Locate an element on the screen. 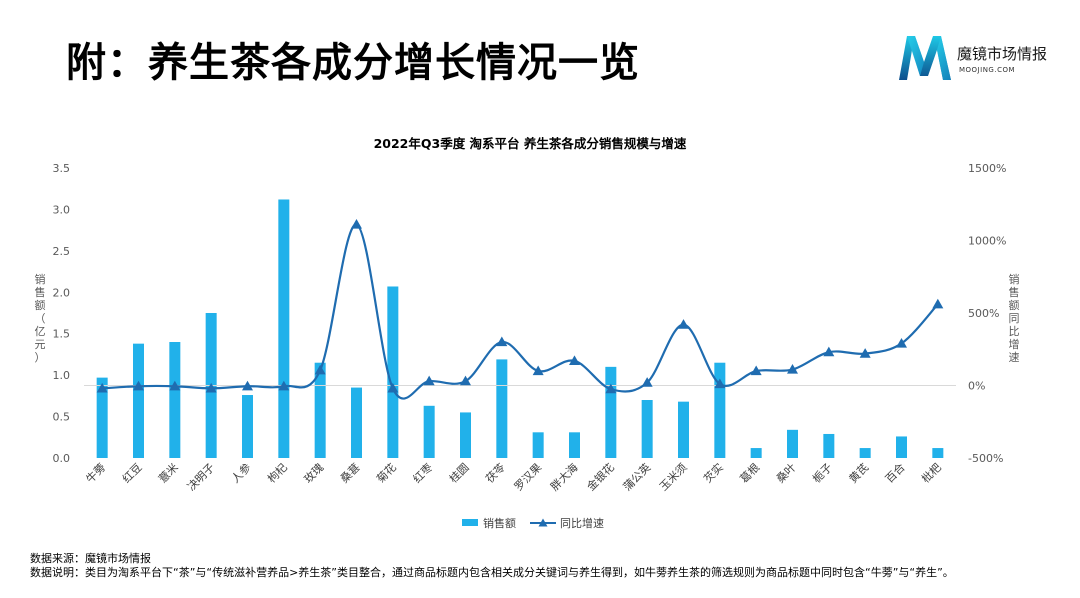  category-label: 胖大海 is located at coordinates (563, 476).